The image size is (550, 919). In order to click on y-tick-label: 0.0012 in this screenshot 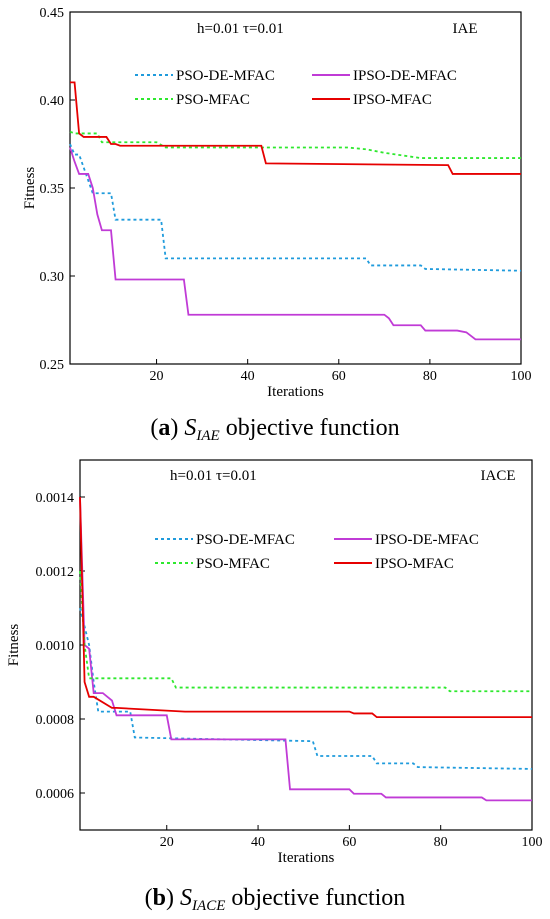, I will do `click(55, 572)`.